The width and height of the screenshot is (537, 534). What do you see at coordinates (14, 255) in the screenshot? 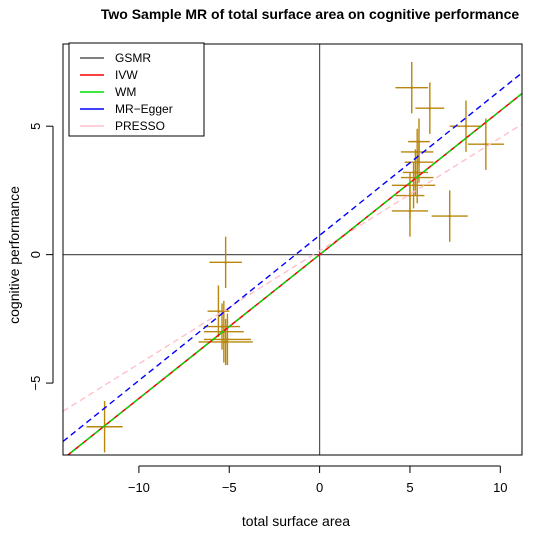
I see `y-axis-label: cognitive performance` at bounding box center [14, 255].